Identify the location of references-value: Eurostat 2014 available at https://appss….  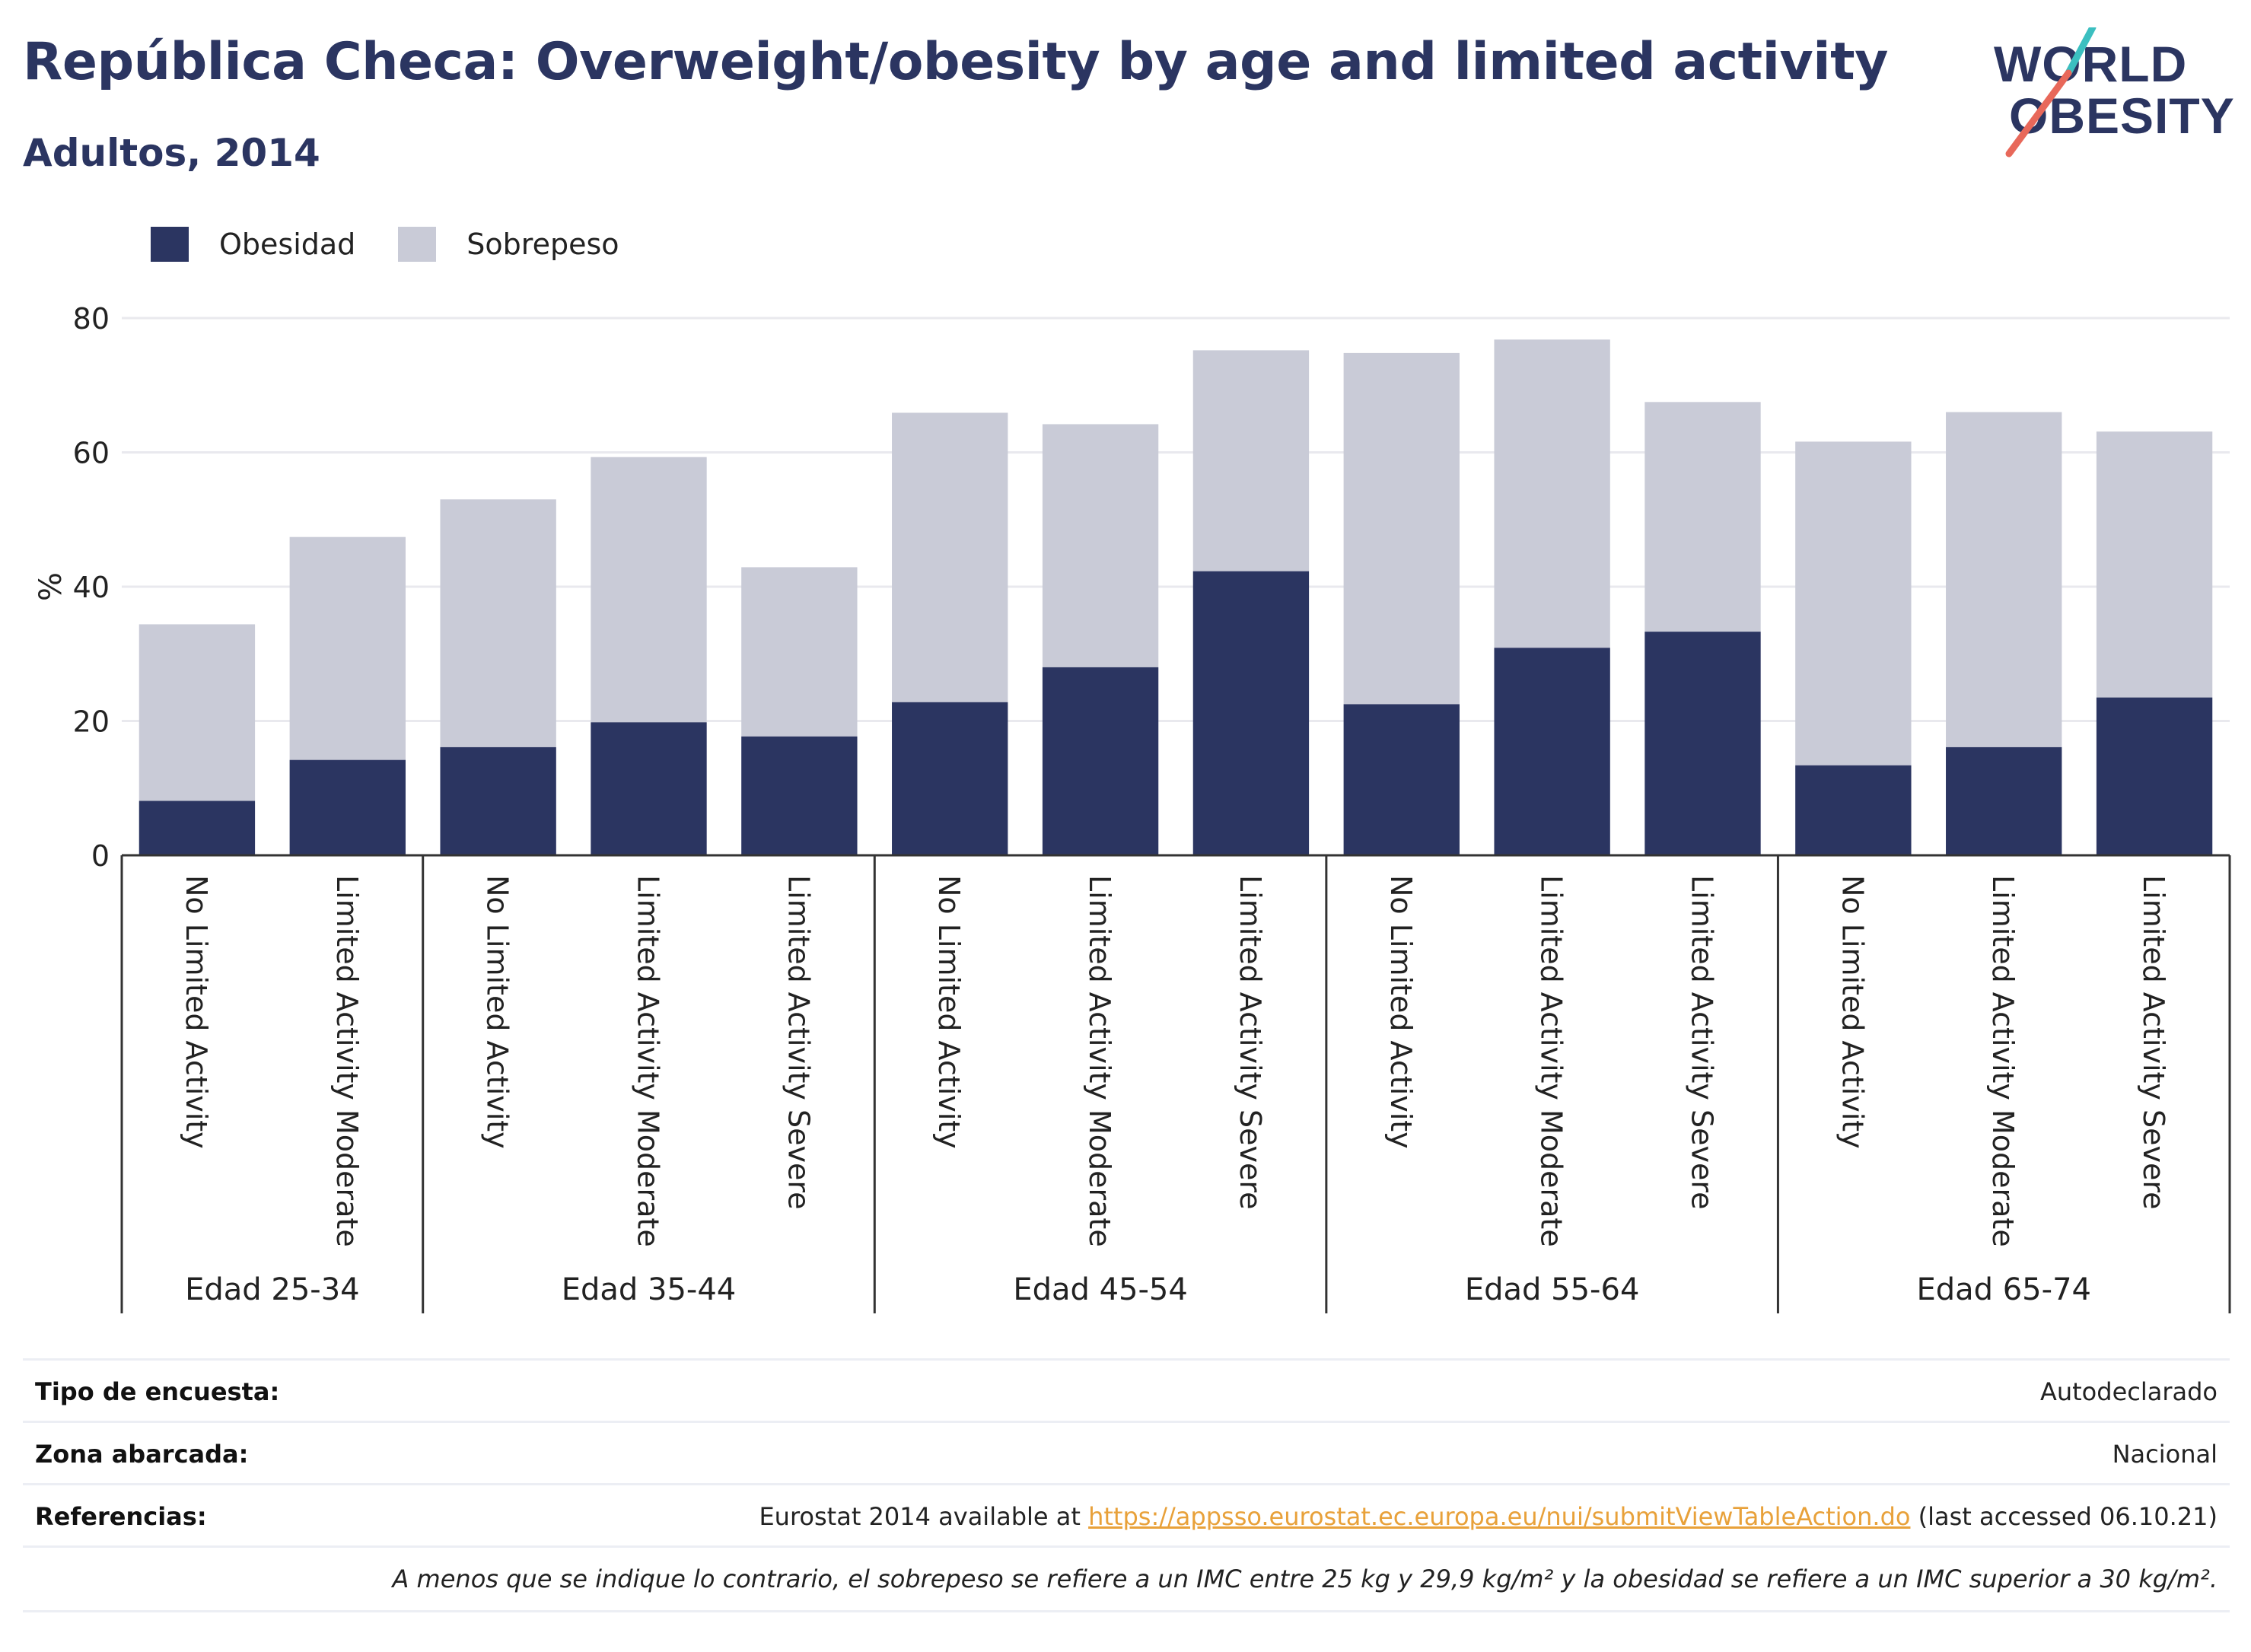
(1488, 1516).